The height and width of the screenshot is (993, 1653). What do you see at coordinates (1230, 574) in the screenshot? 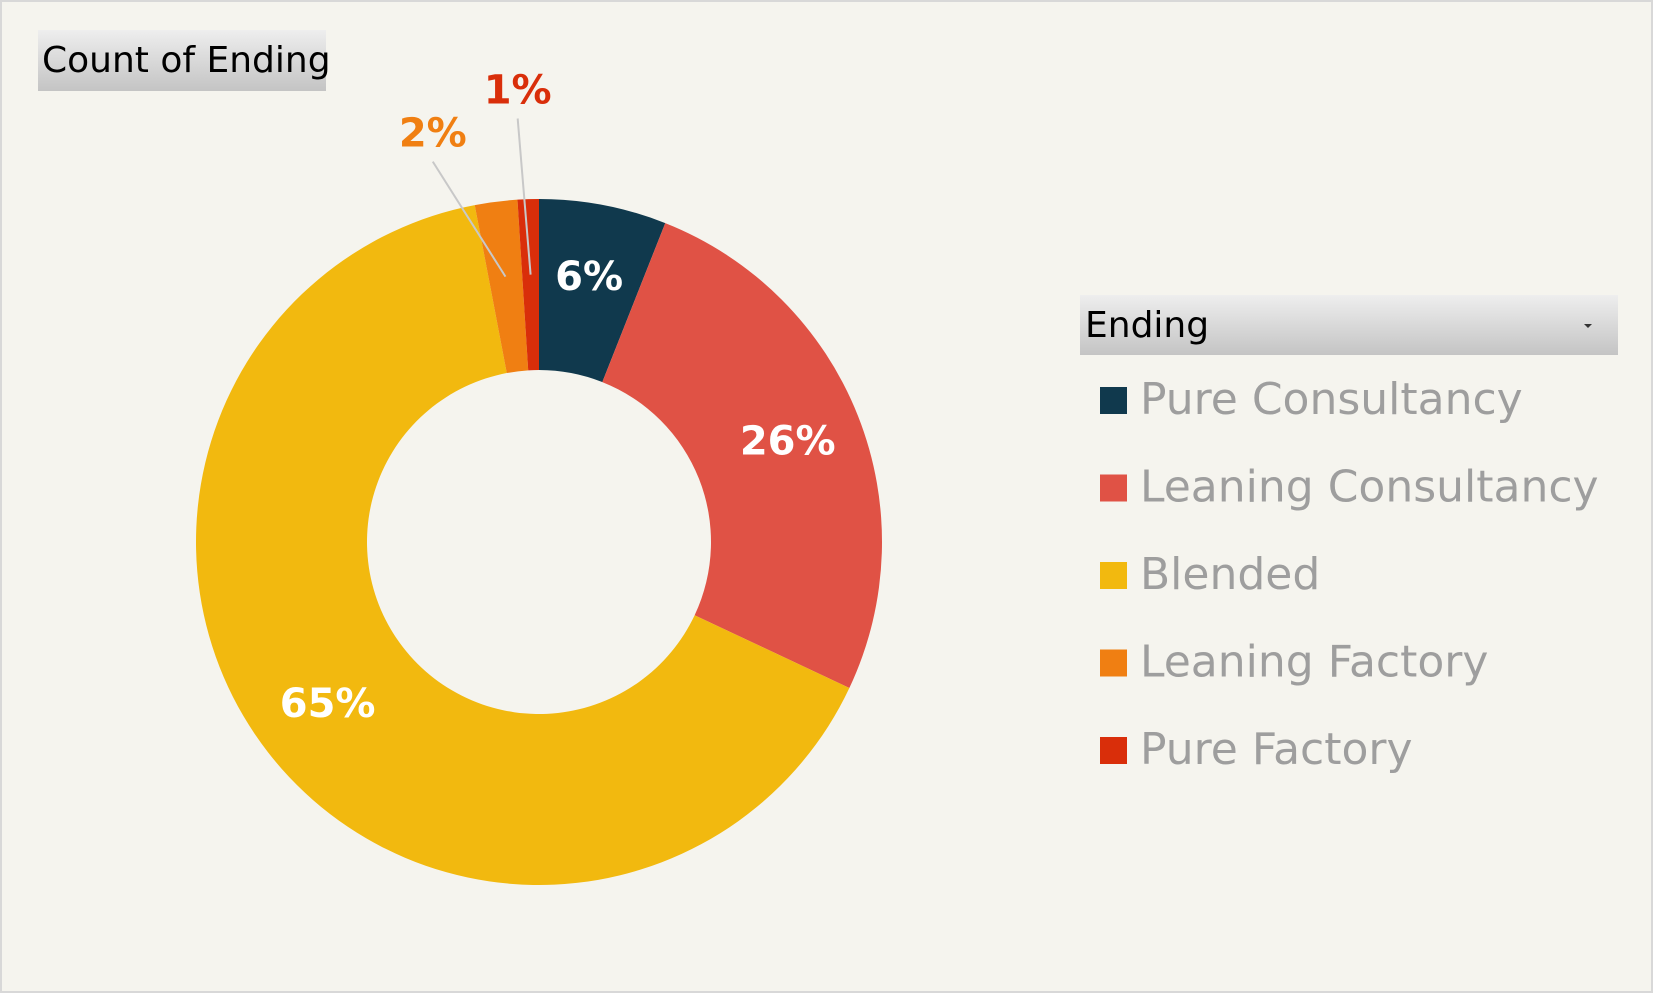
I see `legend-label: Blended` at bounding box center [1230, 574].